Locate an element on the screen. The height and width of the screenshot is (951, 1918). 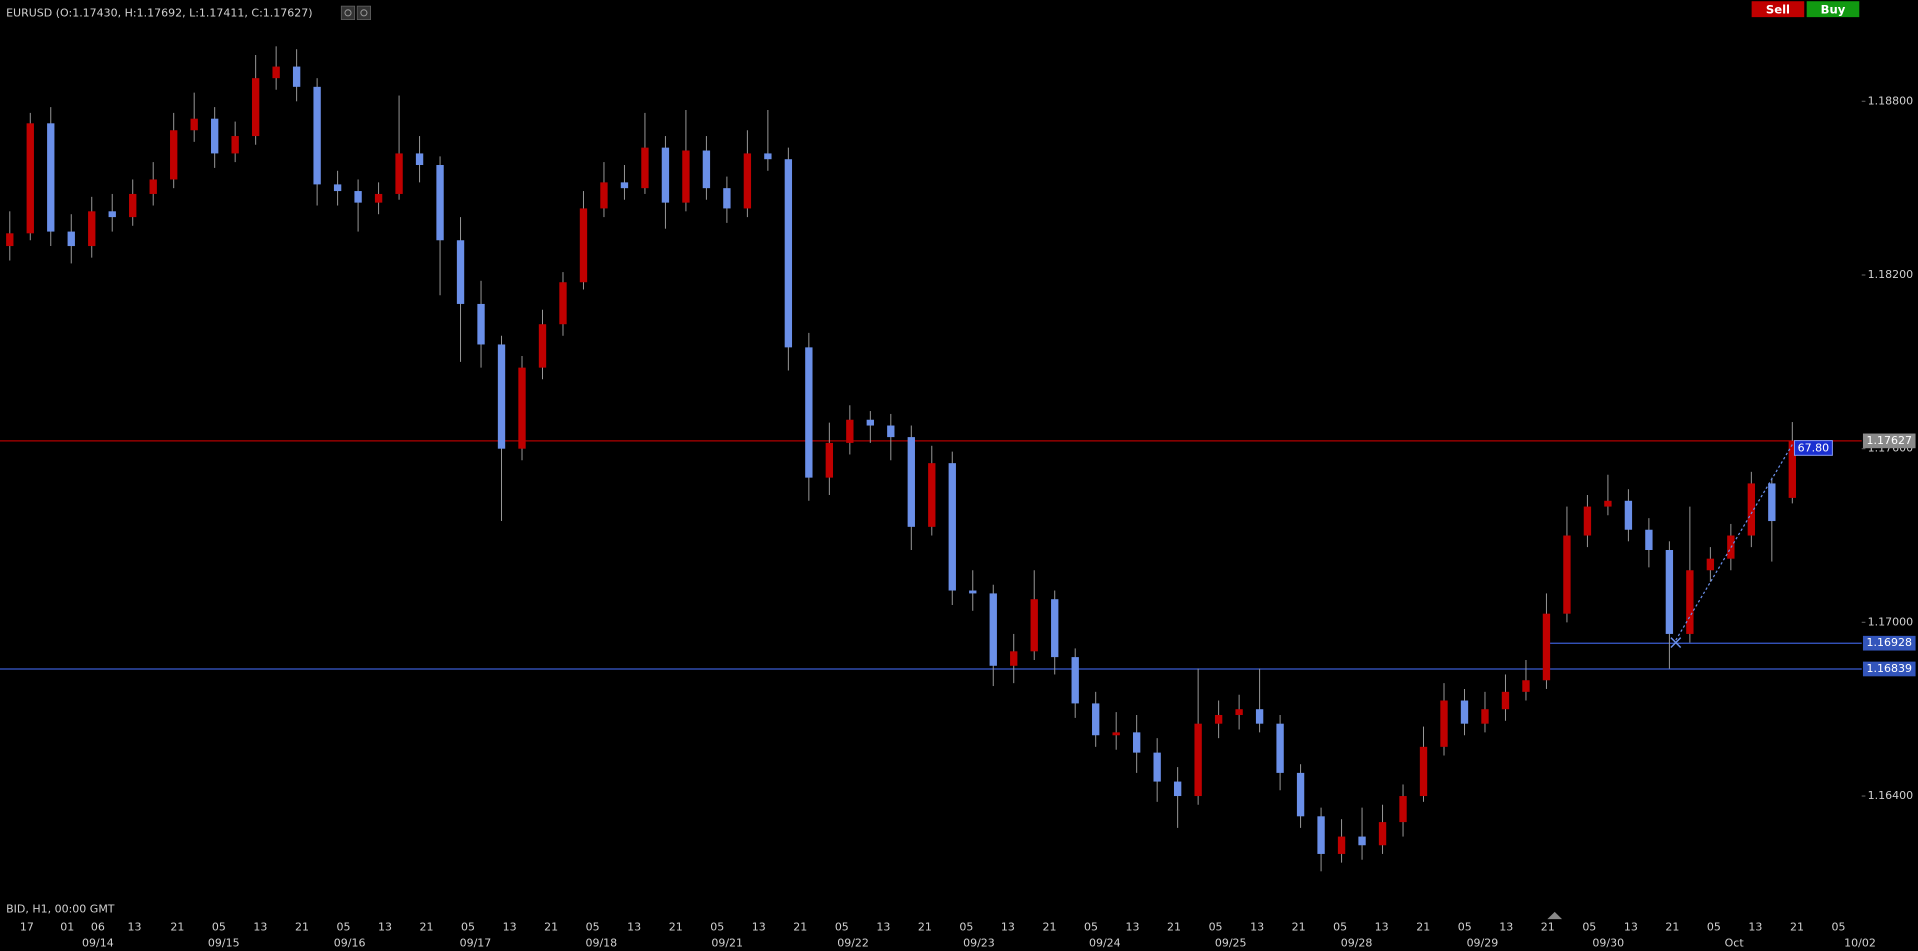
x-date-label: 09/21 is located at coordinates (727, 943).